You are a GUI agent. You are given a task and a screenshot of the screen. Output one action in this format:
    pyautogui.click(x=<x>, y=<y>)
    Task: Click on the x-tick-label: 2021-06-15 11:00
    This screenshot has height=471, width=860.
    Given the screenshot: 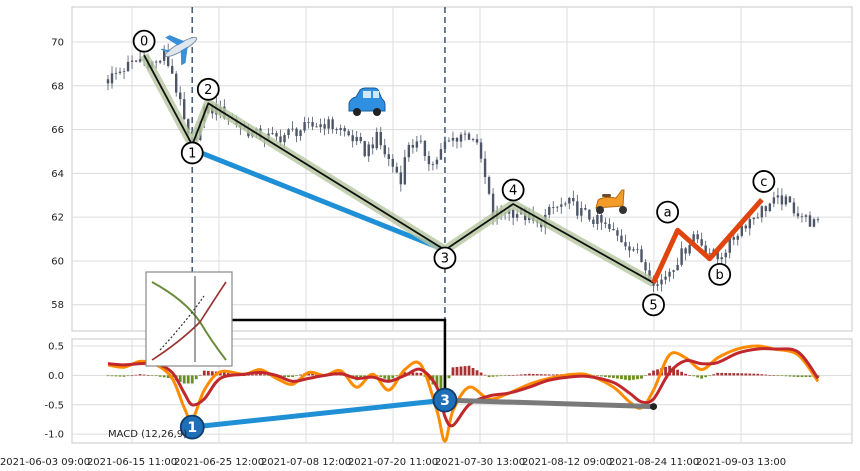 What is the action you would take?
    pyautogui.click(x=132, y=462)
    